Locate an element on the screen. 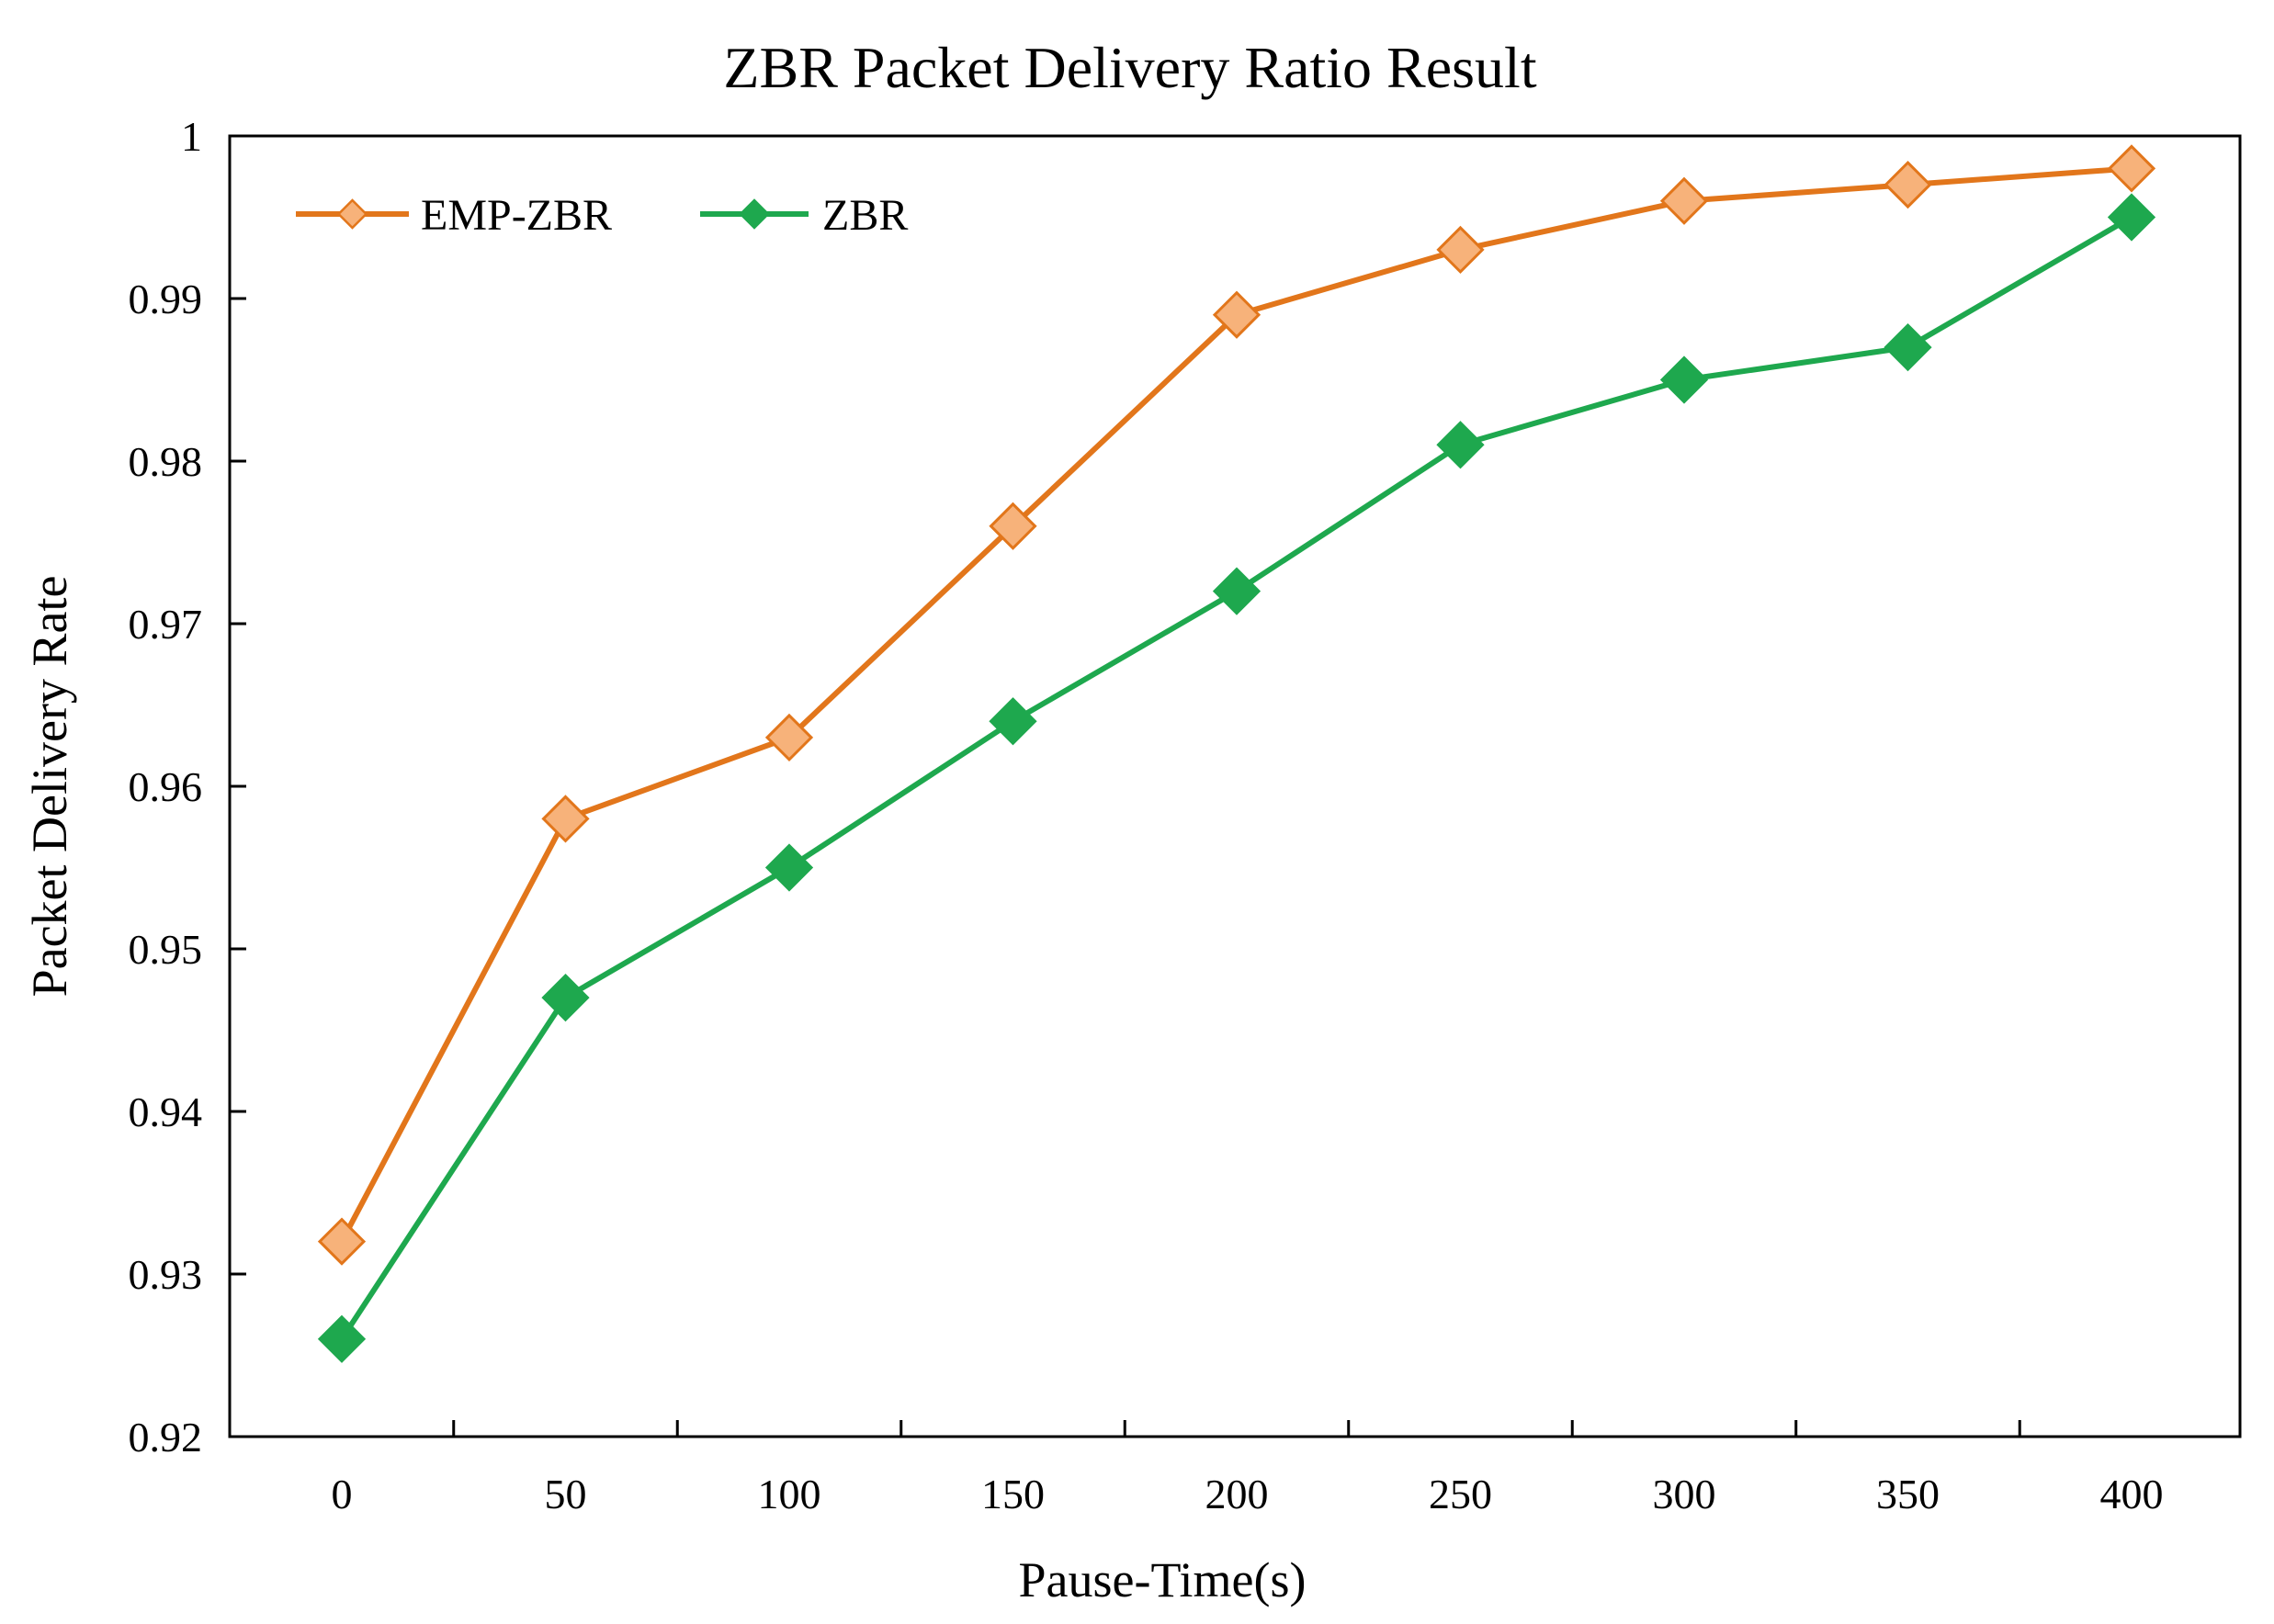 The width and height of the screenshot is (2274, 1624). y-tick-label: 0.95 is located at coordinates (166, 949).